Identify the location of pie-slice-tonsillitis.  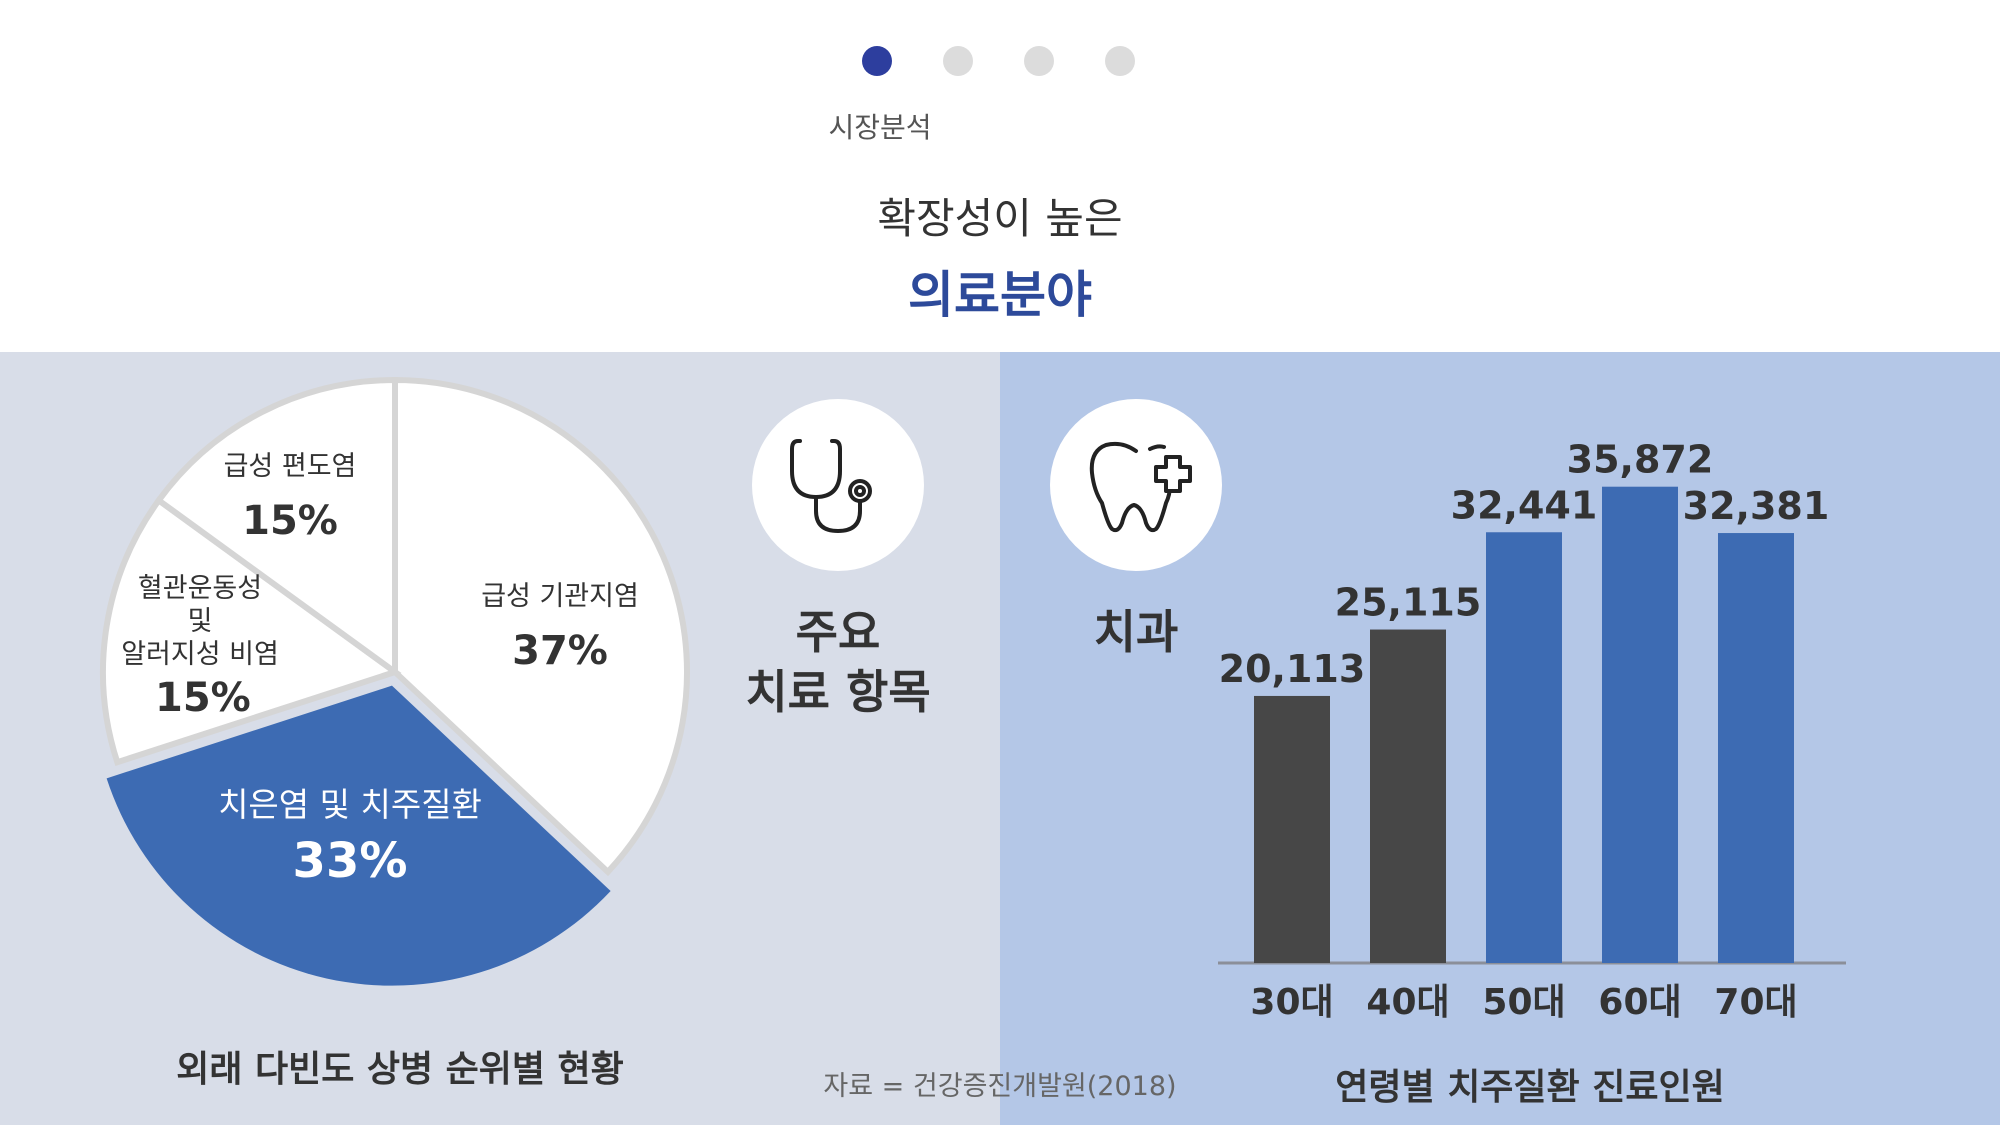
(276, 527).